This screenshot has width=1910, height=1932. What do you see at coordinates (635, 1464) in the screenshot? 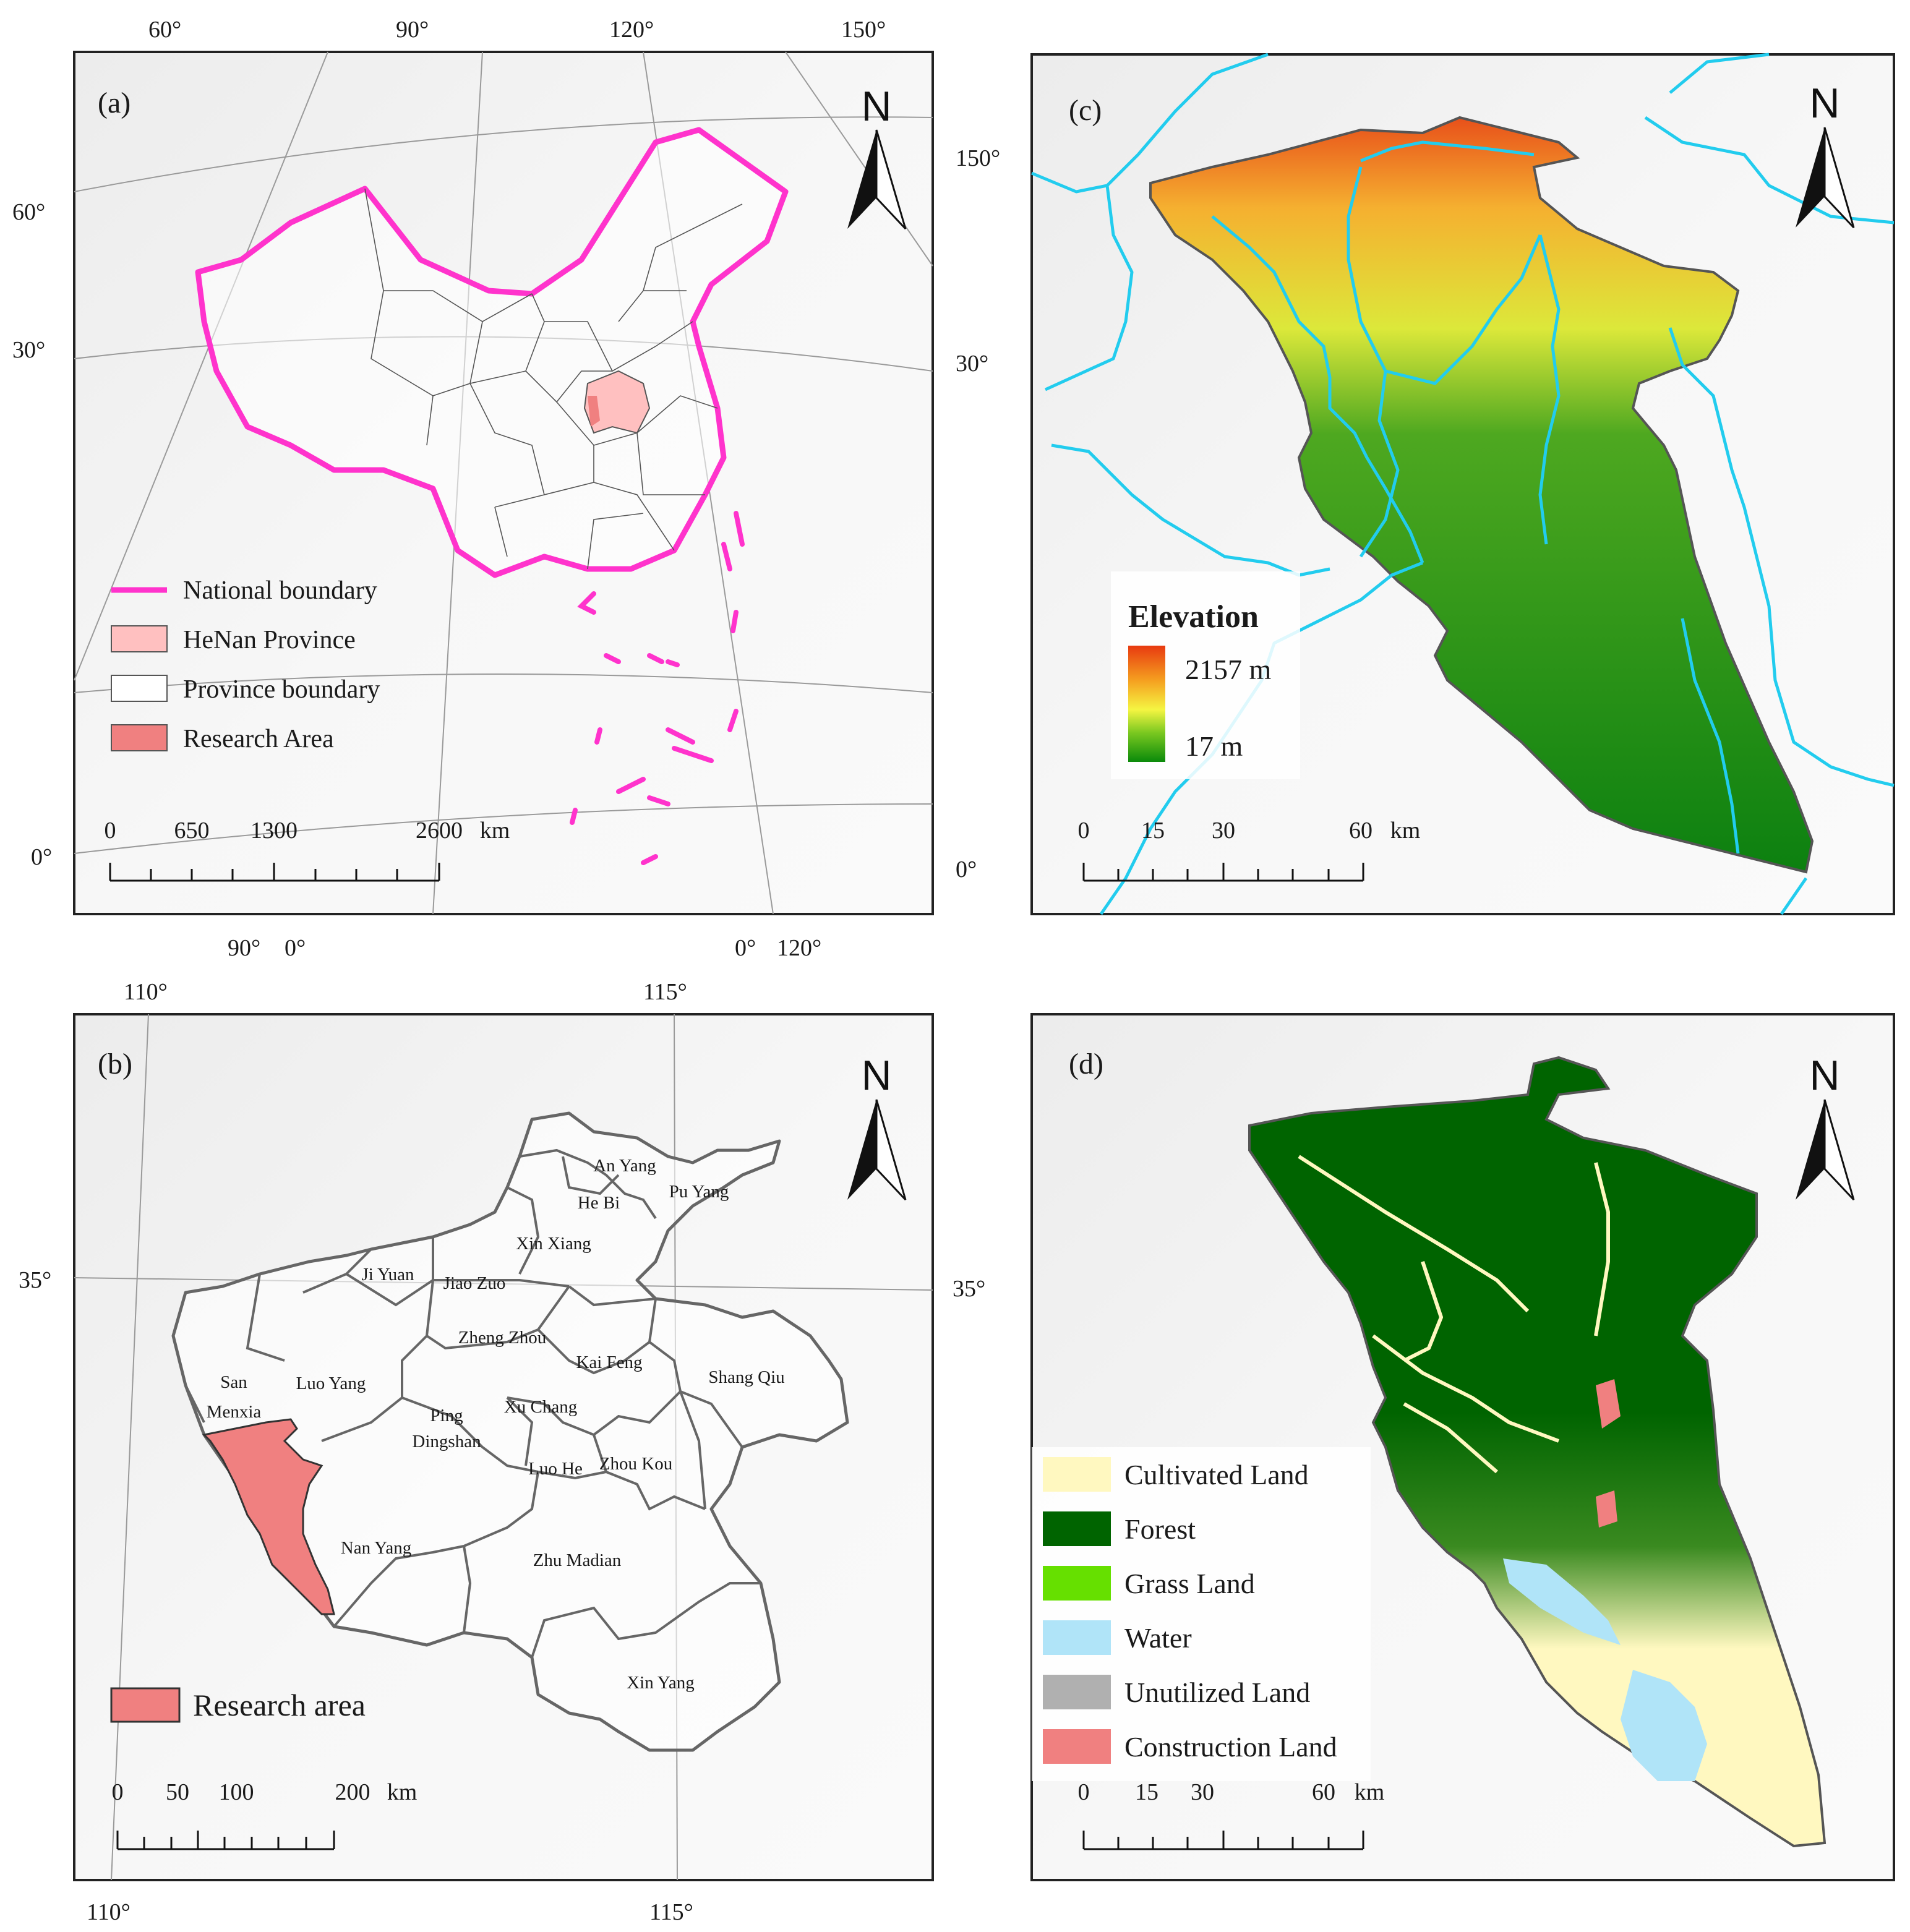
I see `svg-text: Zhou Kou` at bounding box center [635, 1464].